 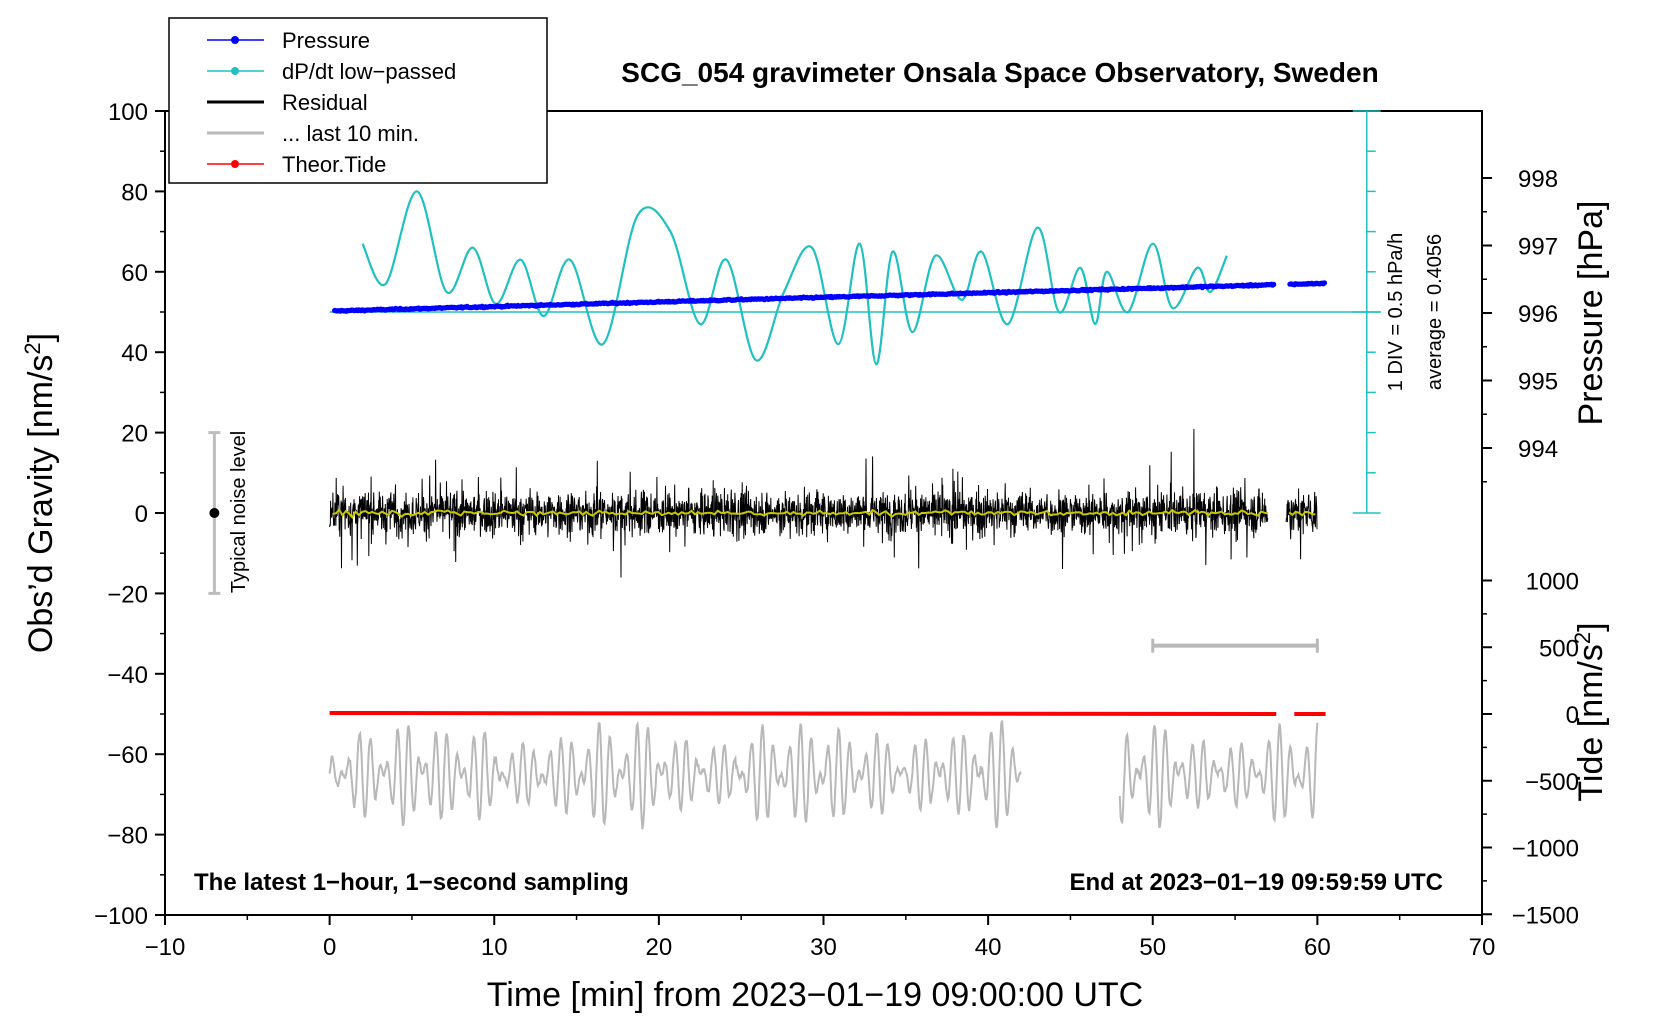 What do you see at coordinates (1317, 947) in the screenshot?
I see `x-tick-label: 60` at bounding box center [1317, 947].